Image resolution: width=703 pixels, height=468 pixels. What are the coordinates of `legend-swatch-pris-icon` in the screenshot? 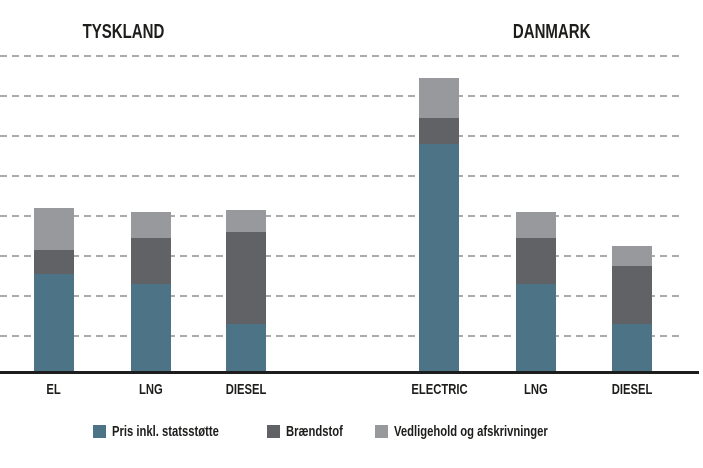 It's located at (99, 431).